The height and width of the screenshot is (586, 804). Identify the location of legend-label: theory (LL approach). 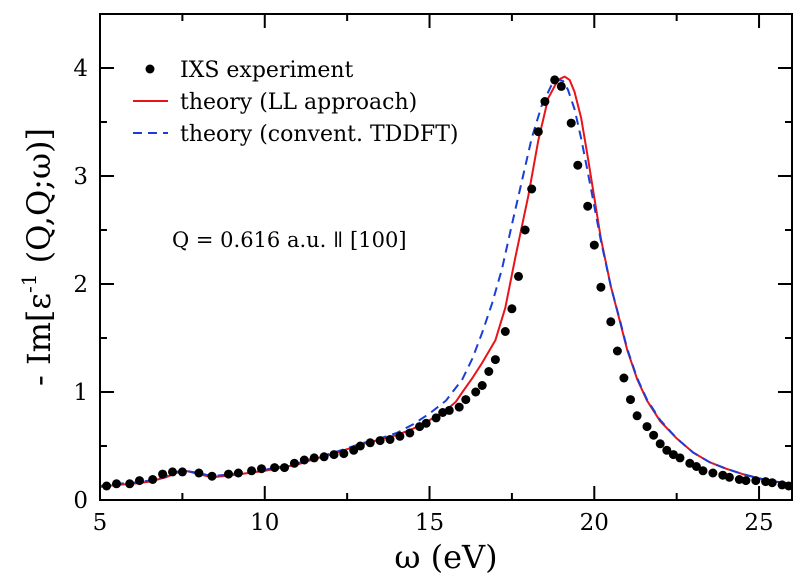
(298, 102).